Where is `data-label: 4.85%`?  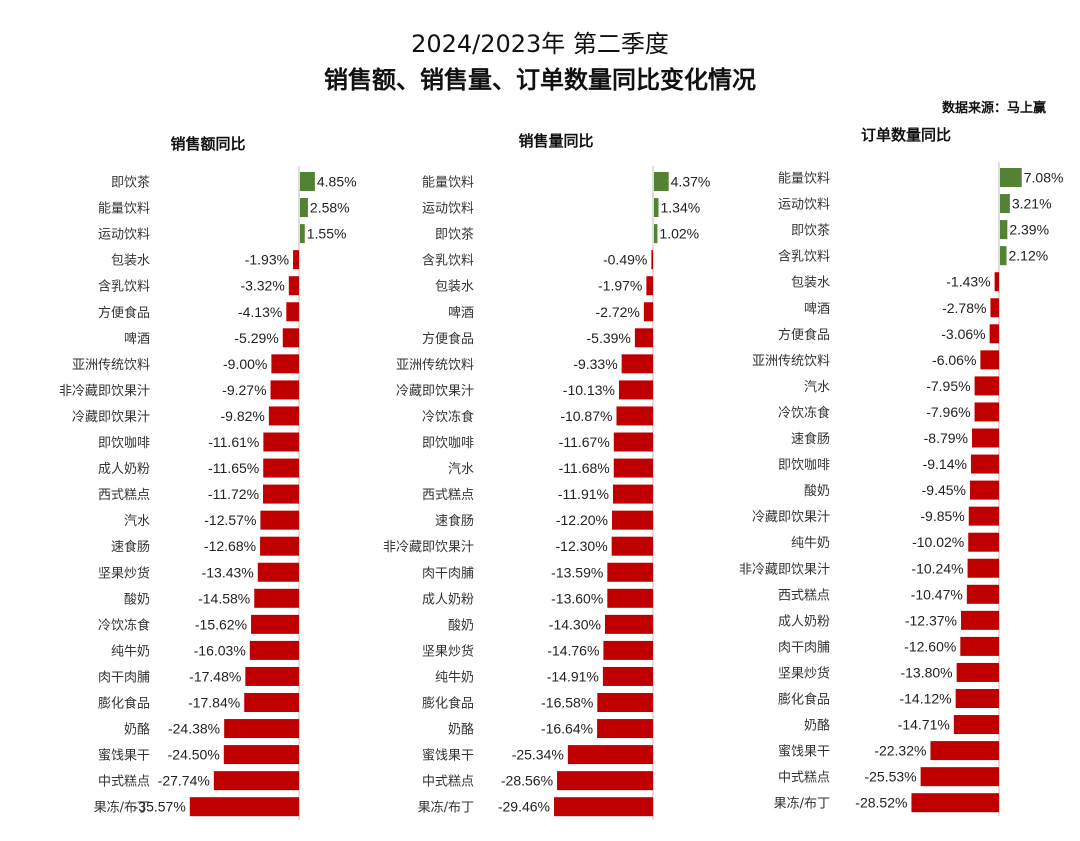 data-label: 4.85% is located at coordinates (337, 182).